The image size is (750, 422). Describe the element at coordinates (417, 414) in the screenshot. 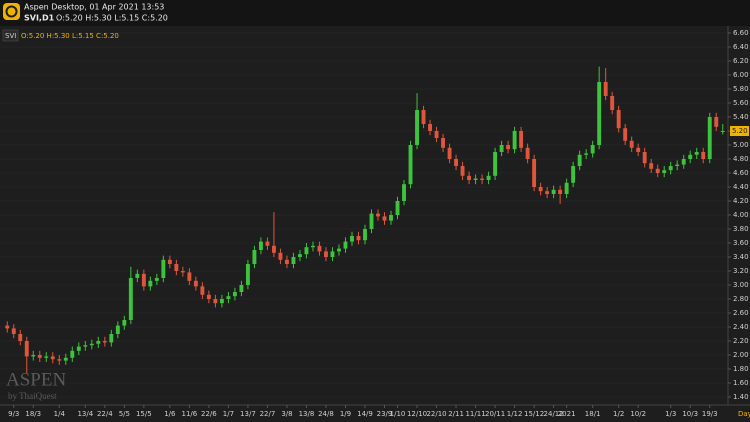

I see `x-tick-label: 12/10` at that location.